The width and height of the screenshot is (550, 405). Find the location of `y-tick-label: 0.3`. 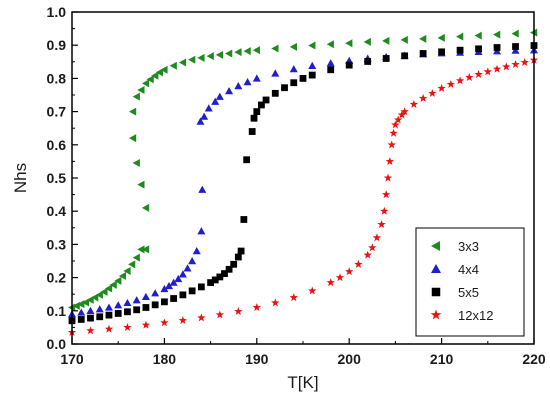

y-tick-label: 0.3 is located at coordinates (57, 244).